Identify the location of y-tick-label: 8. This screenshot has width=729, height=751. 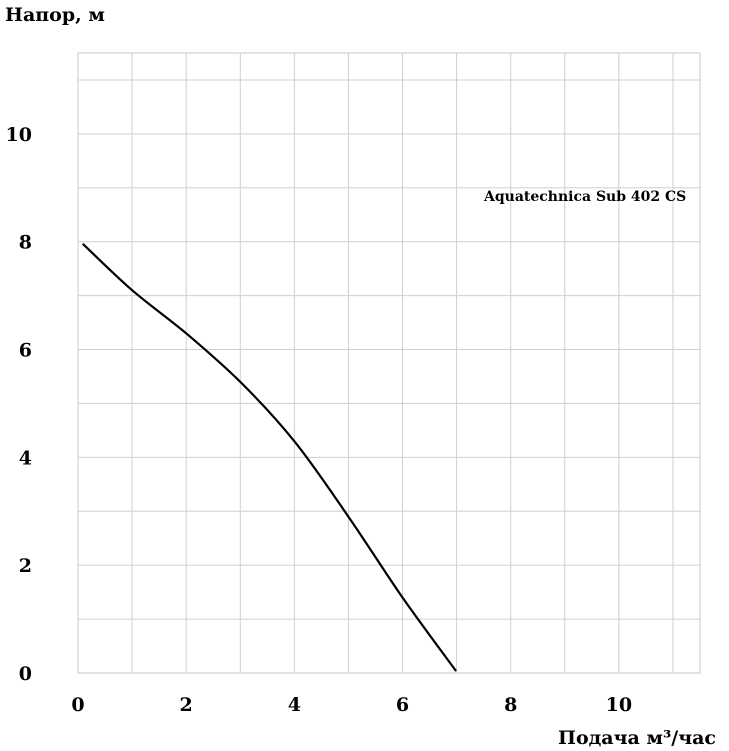
(25, 243).